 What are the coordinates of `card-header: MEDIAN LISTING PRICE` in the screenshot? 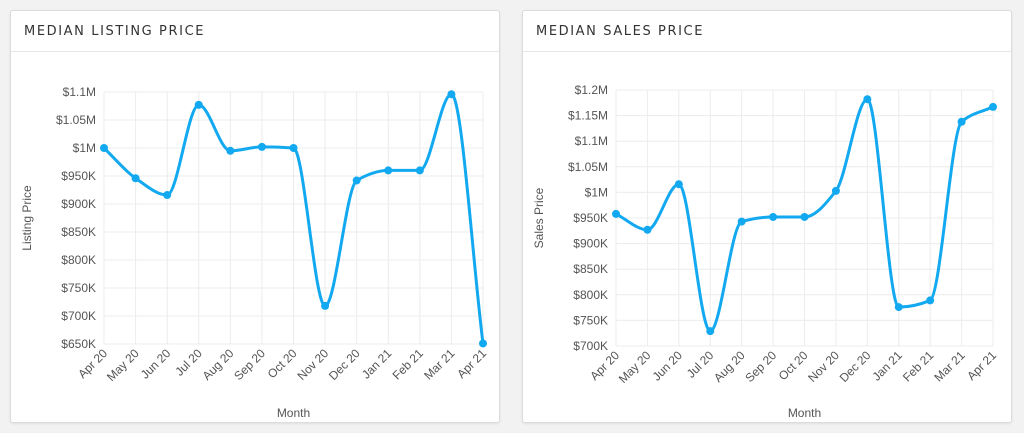 It's located at (255, 31).